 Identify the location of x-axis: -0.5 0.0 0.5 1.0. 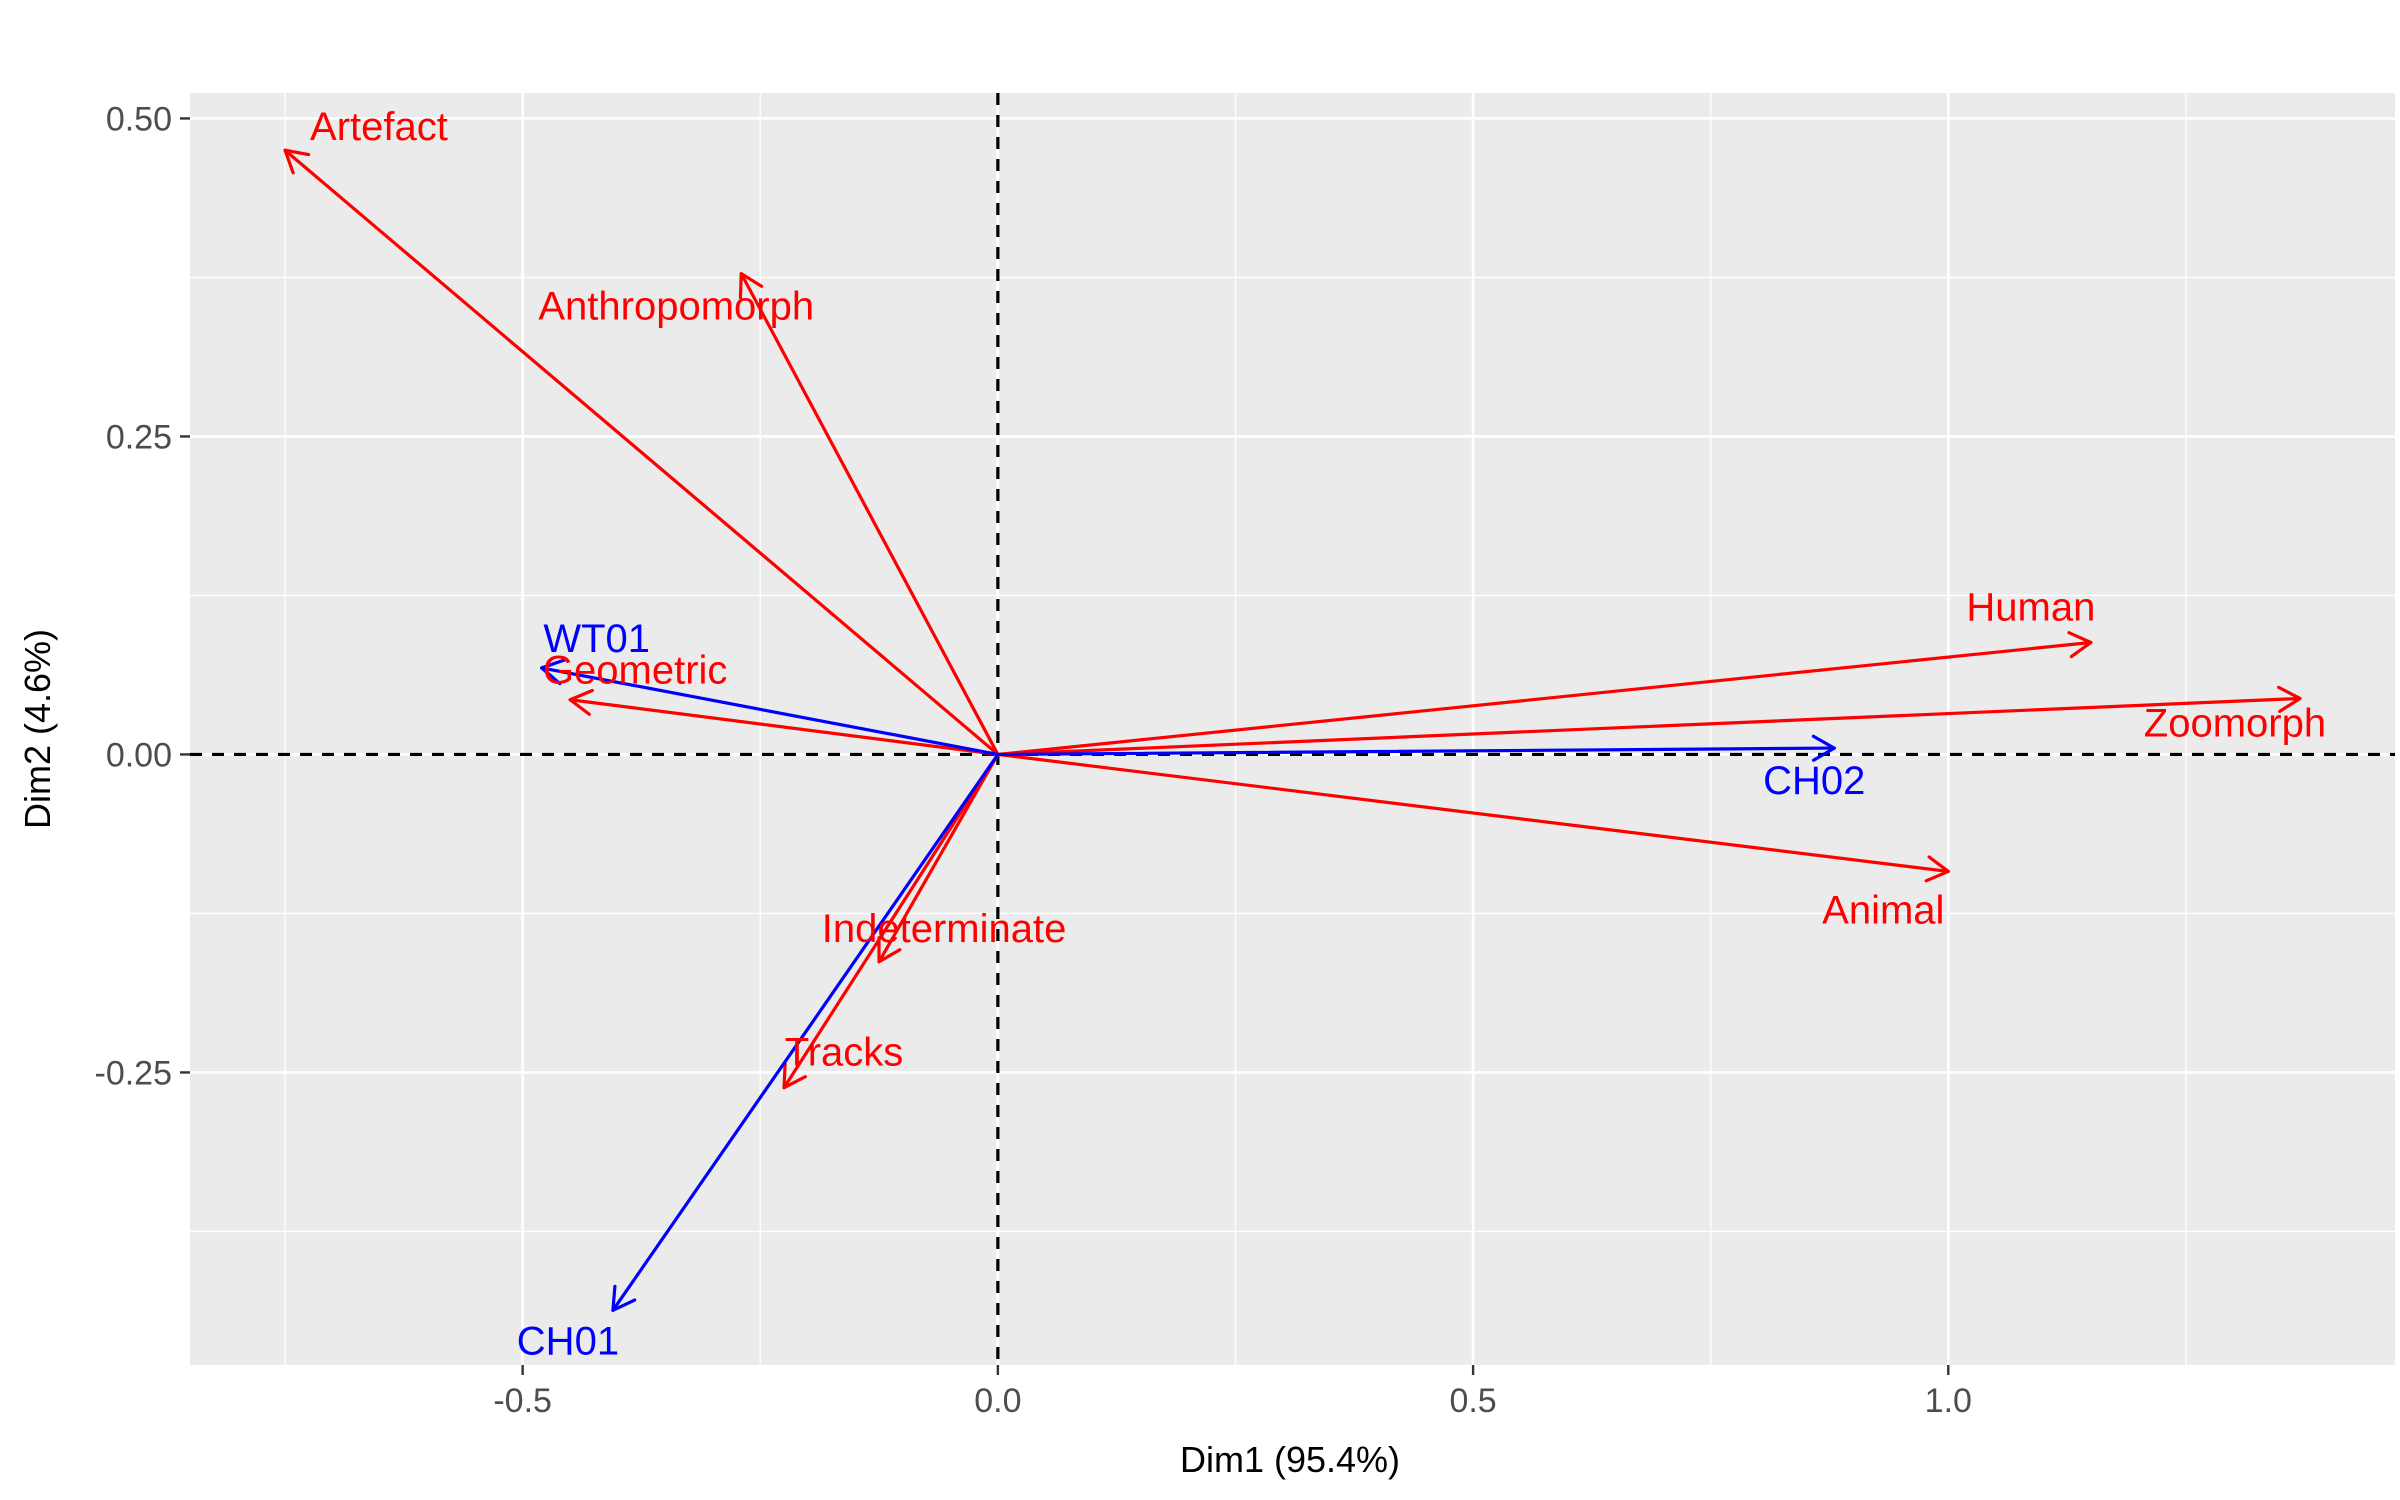
(1232, 1392).